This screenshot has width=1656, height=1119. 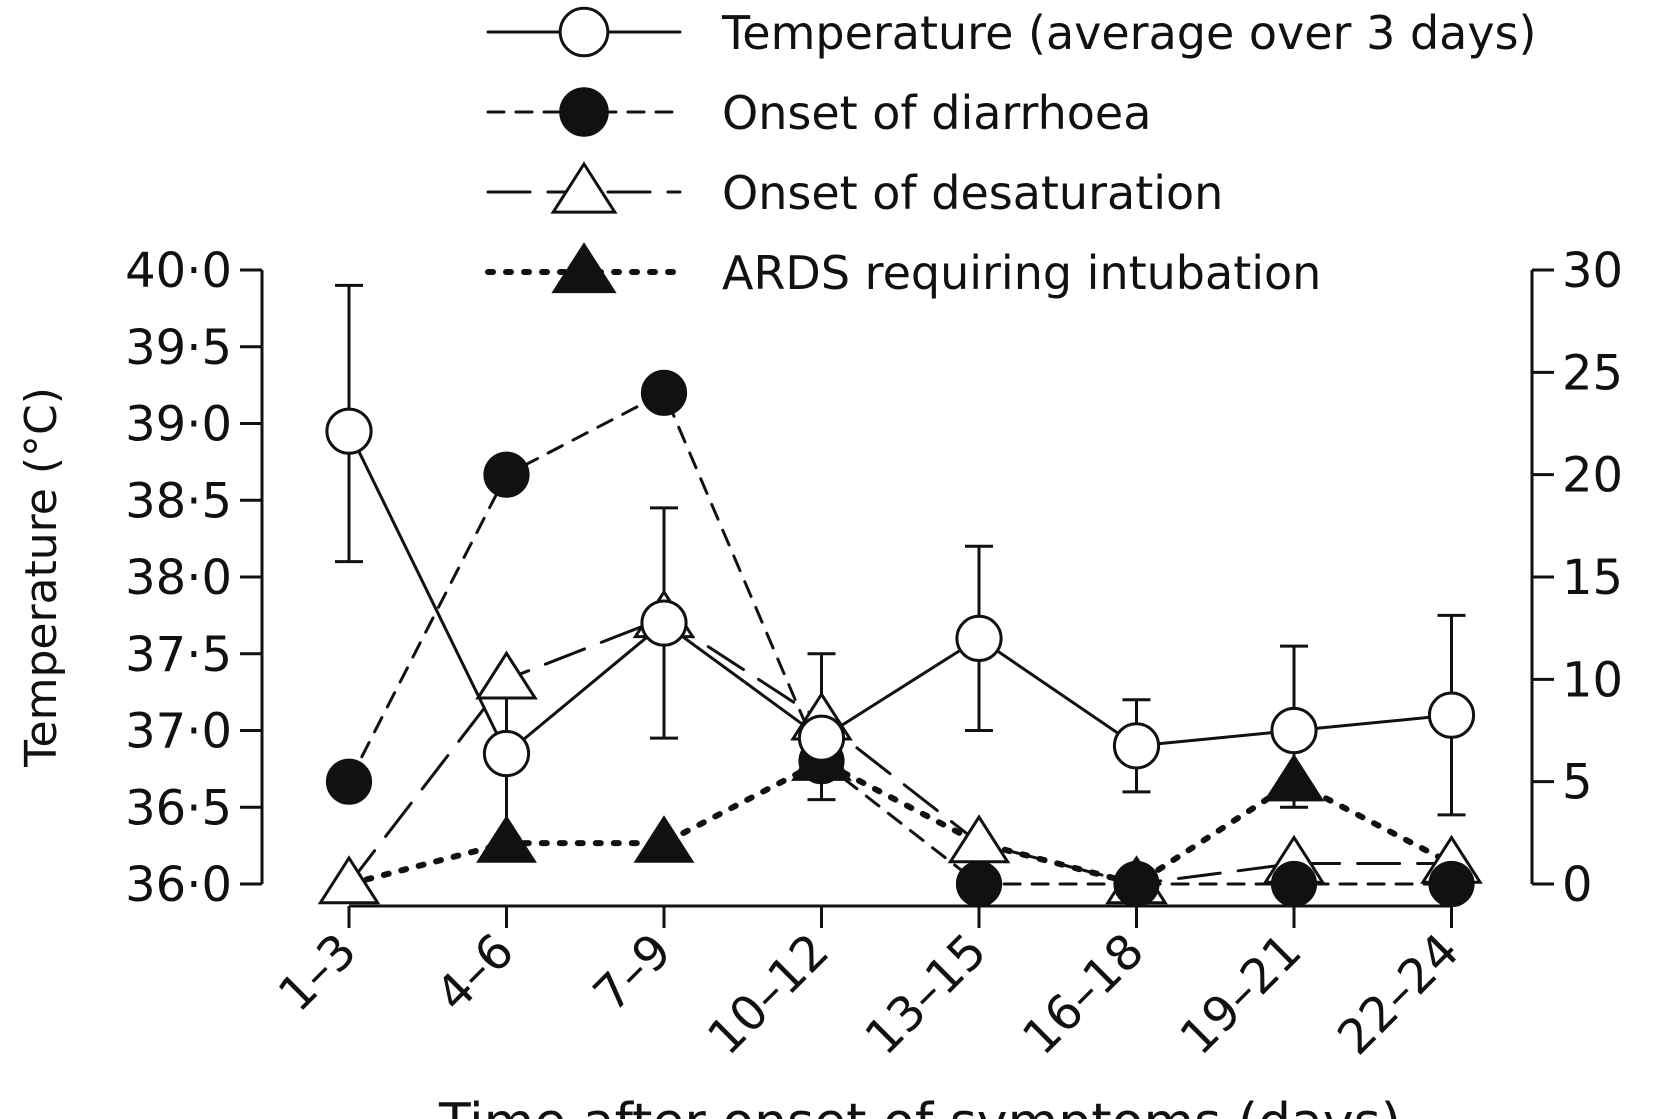 I want to click on left-axis-tick-label: 38·5, so click(x=178, y=501).